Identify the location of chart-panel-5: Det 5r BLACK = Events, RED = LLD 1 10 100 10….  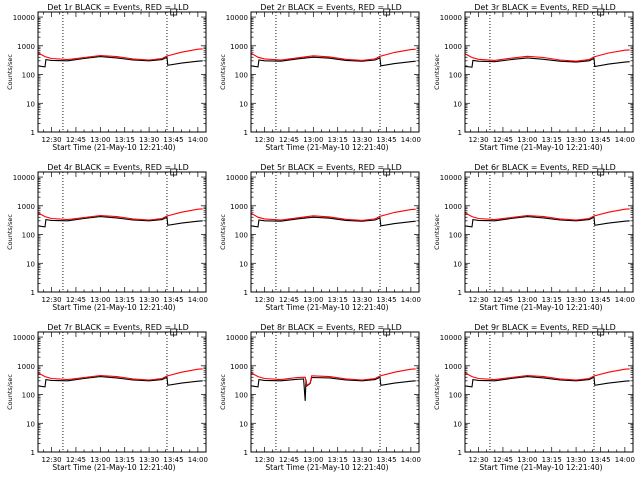
(320, 237).